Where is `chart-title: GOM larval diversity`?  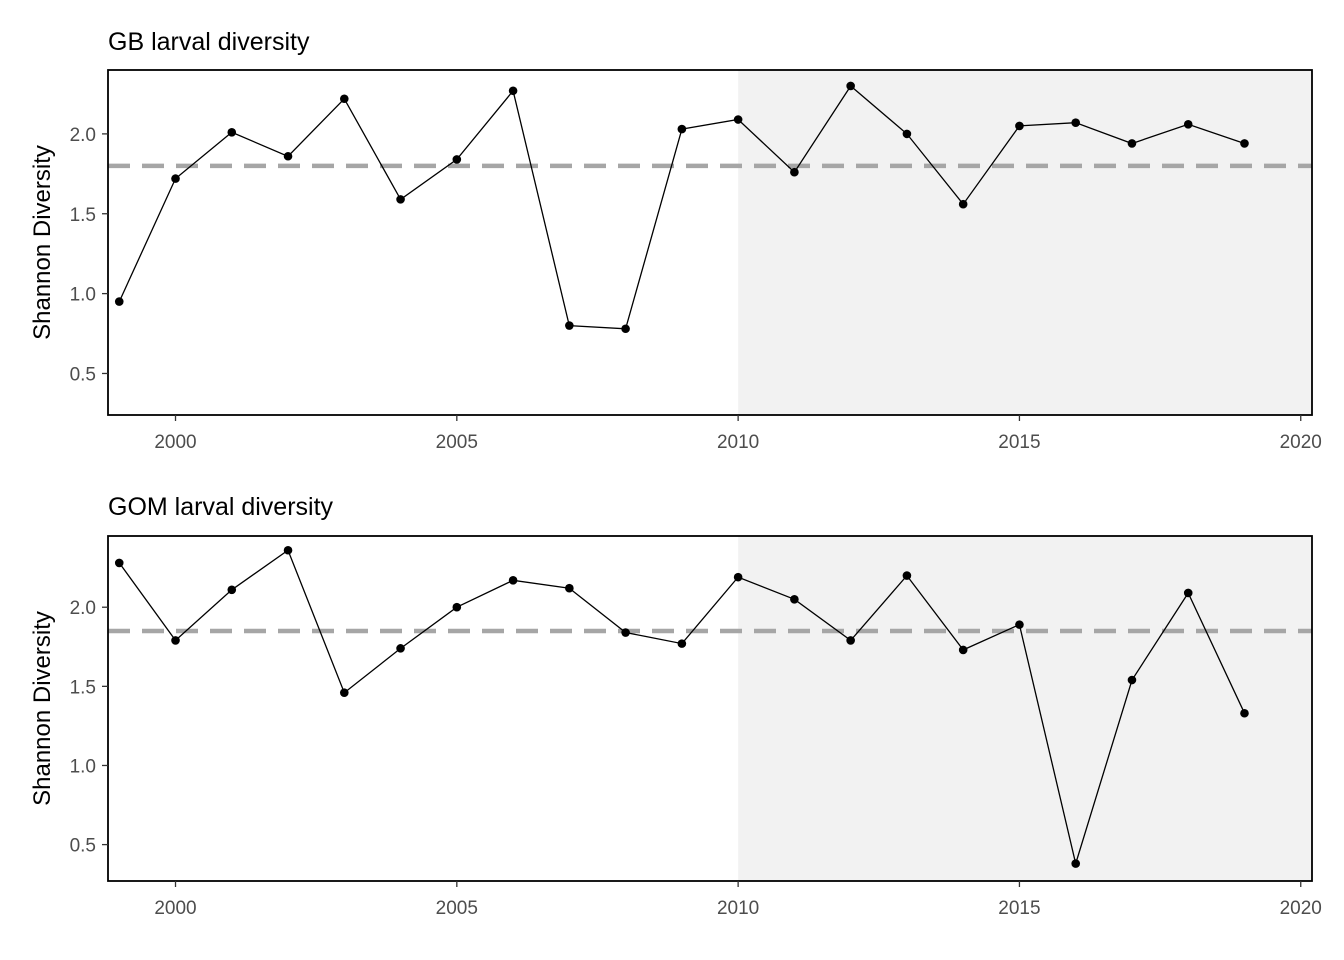 chart-title: GOM larval diversity is located at coordinates (221, 507).